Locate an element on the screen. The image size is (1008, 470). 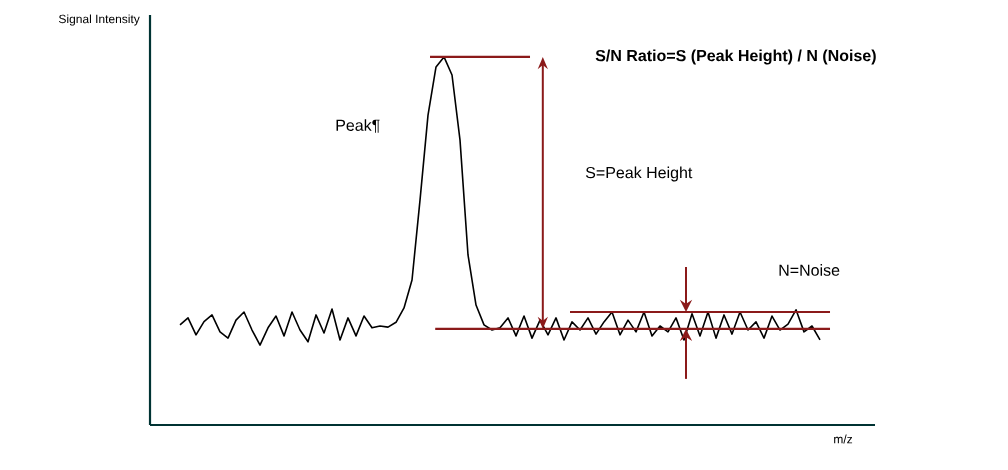
annotation: N=Noise is located at coordinates (809, 270).